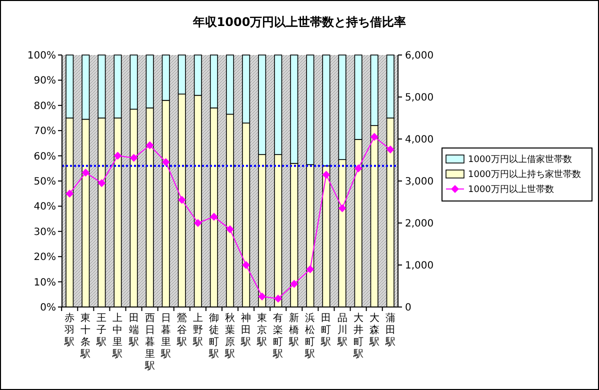 Image resolution: width=599 pixels, height=390 pixels. I want to click on x-tick-label: 品川駅, so click(342, 330).